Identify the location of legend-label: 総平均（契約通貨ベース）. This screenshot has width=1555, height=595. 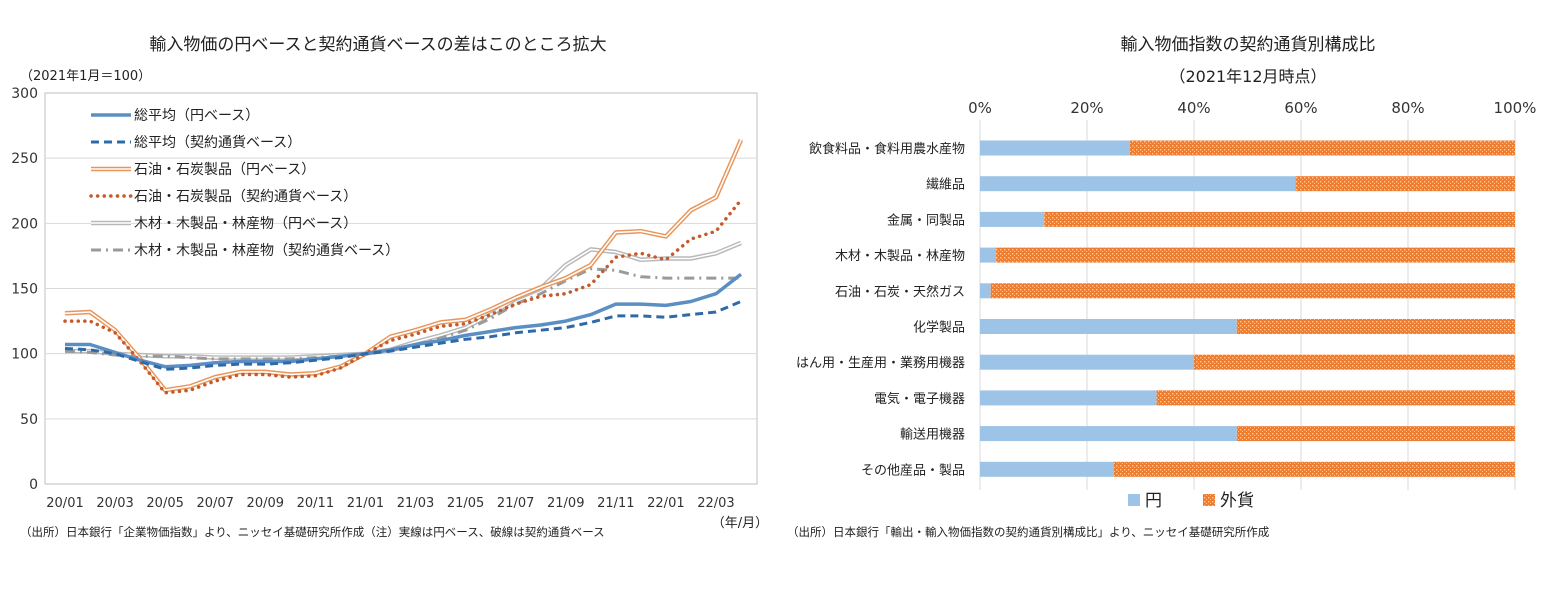
(217, 142).